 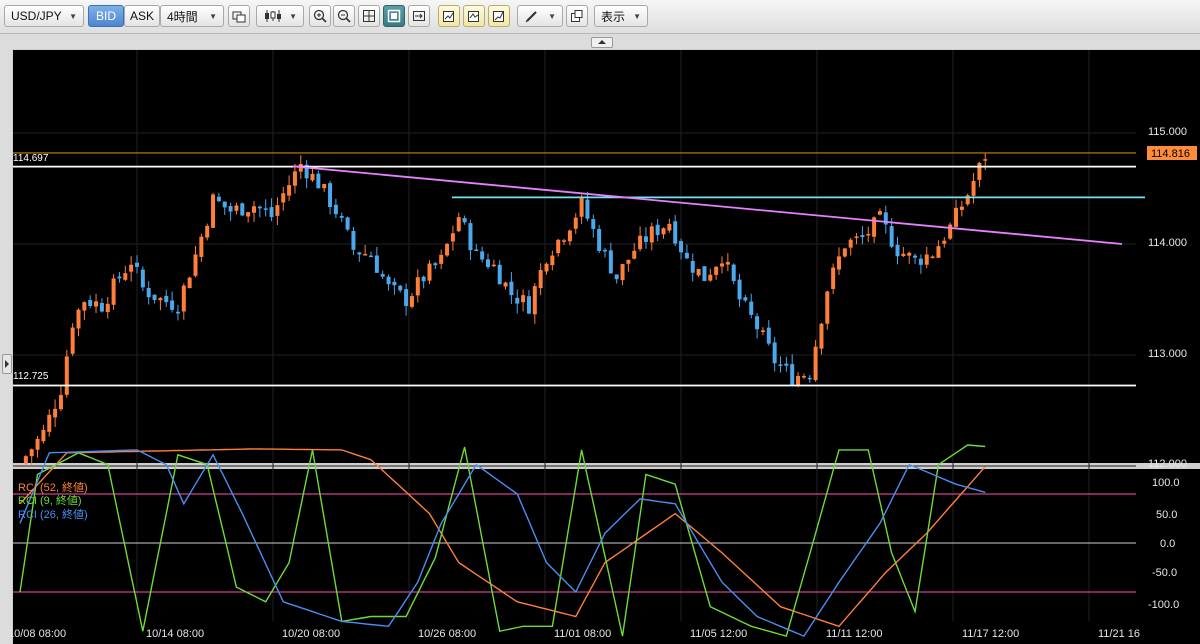 I want to click on time-label: 10/20 08:00, so click(x=311, y=634).